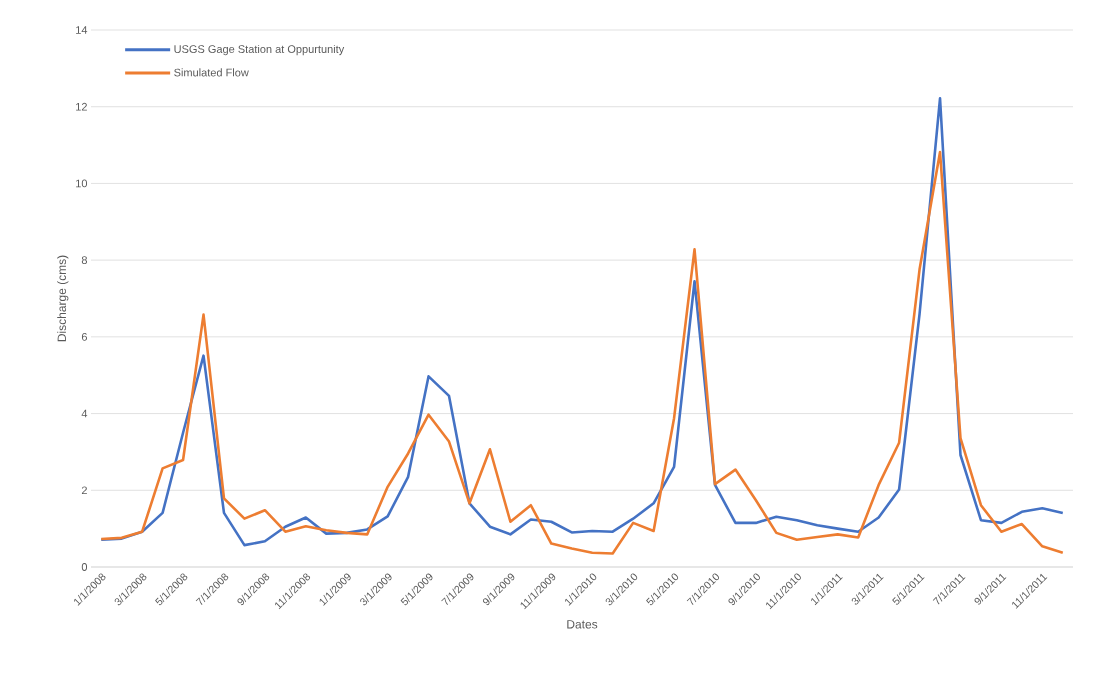 The image size is (1112, 685). What do you see at coordinates (259, 50) in the screenshot?
I see `legend-label: USGS Gage Station at Oppurtunity` at bounding box center [259, 50].